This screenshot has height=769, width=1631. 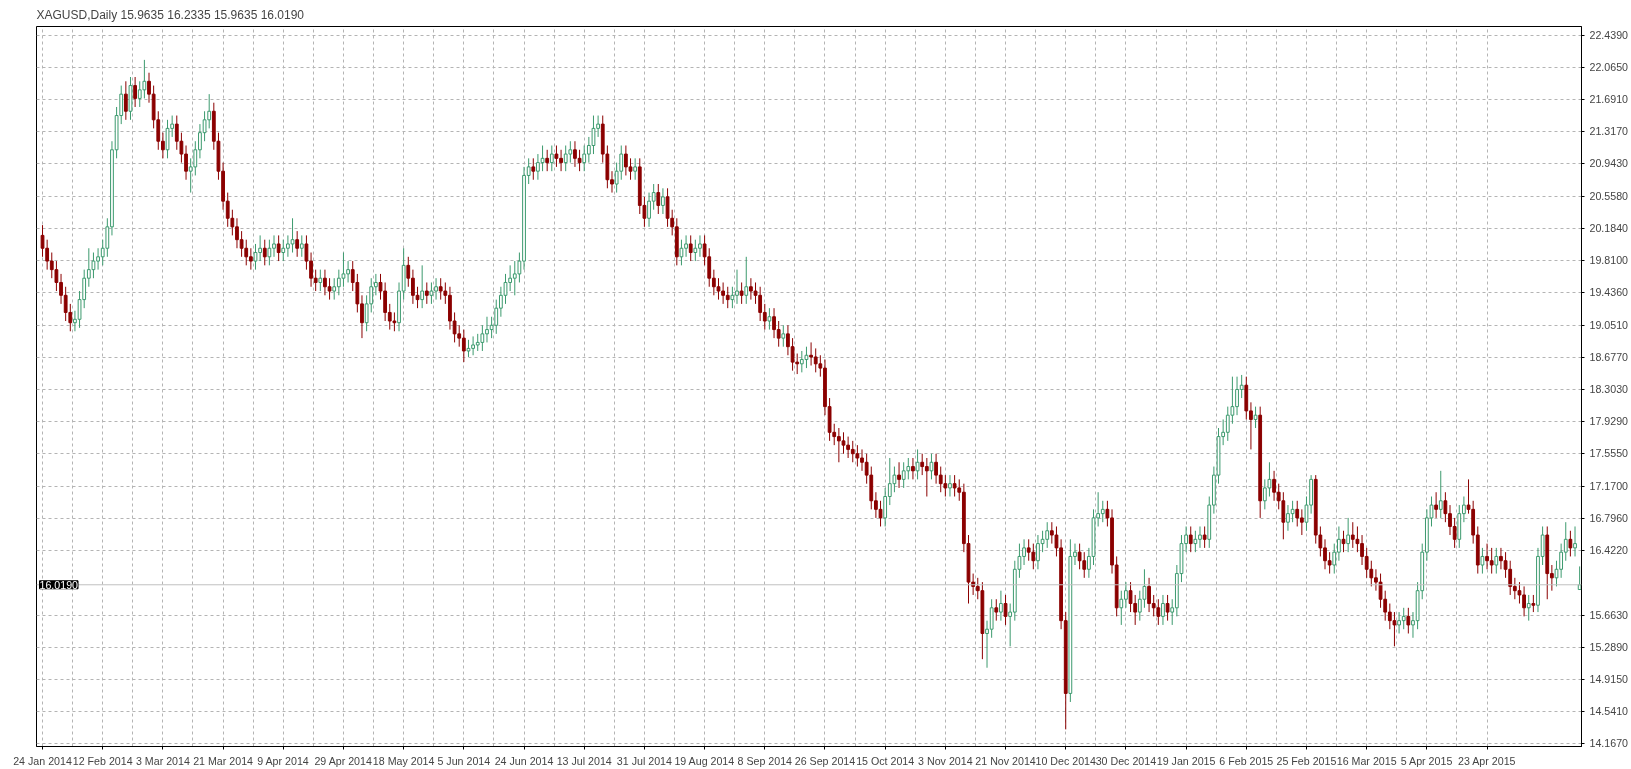 What do you see at coordinates (1005, 760) in the screenshot?
I see `x-tick-label: 21 Nov 2014` at bounding box center [1005, 760].